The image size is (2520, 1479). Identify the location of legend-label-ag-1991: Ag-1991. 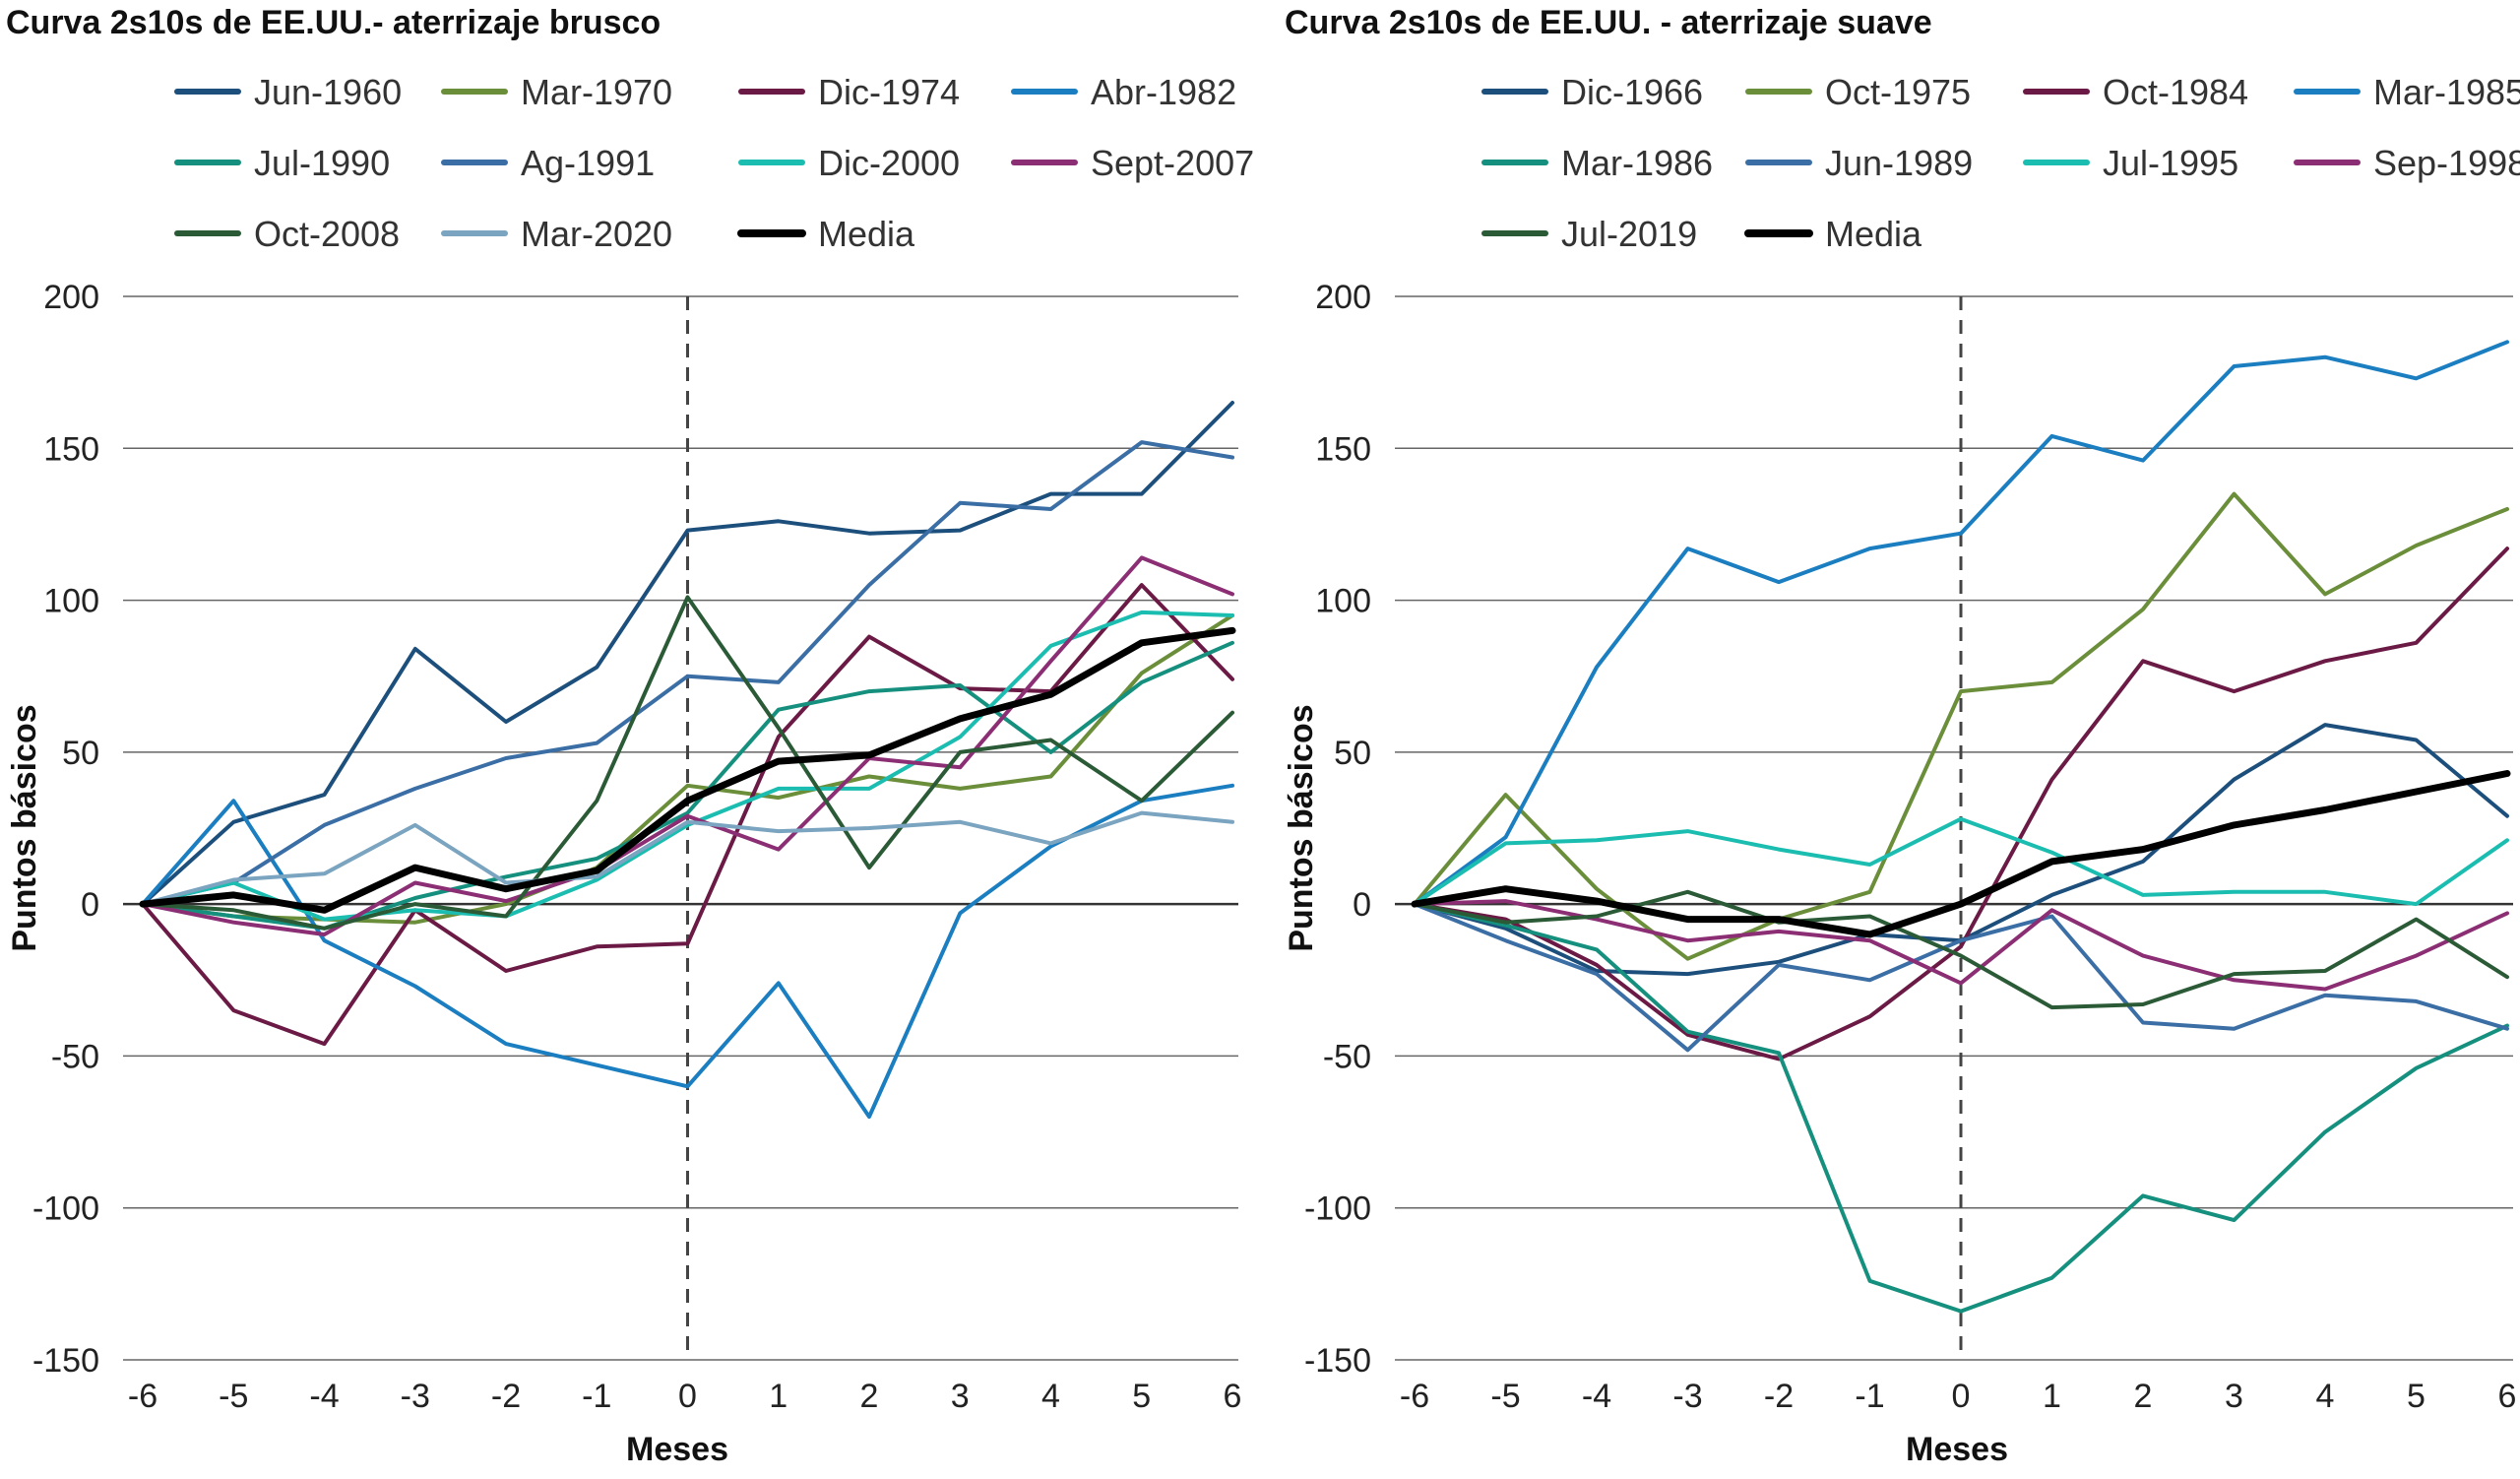
(588, 163).